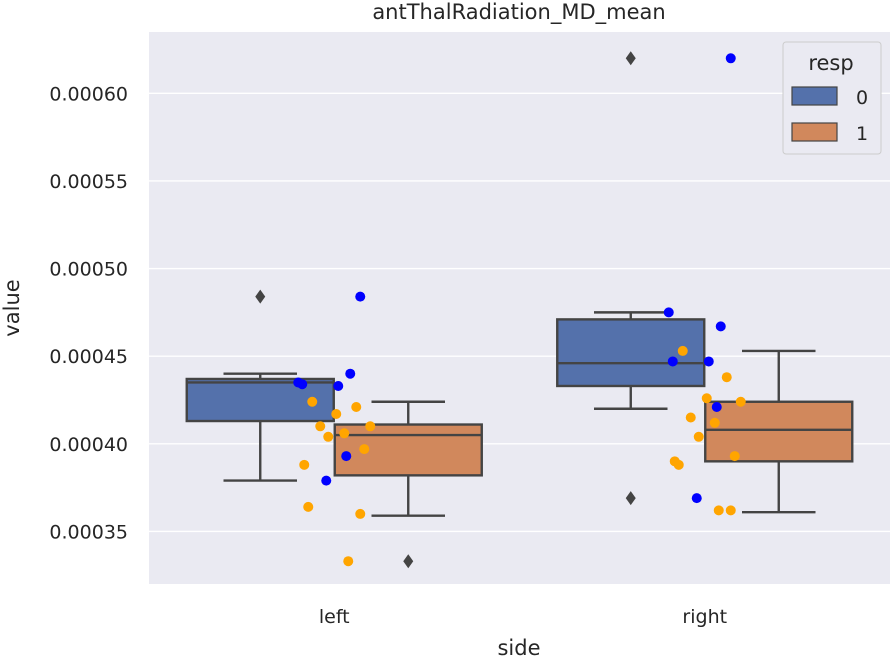 This screenshot has width=891, height=661. Describe the element at coordinates (88, 270) in the screenshot. I see `y-tick-label: 0.00050` at that location.